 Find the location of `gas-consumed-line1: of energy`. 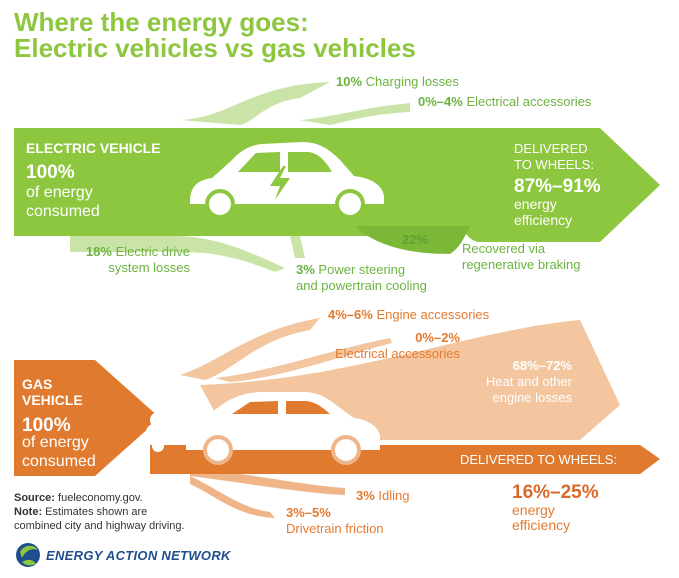

gas-consumed-line1: of energy is located at coordinates (55, 442).